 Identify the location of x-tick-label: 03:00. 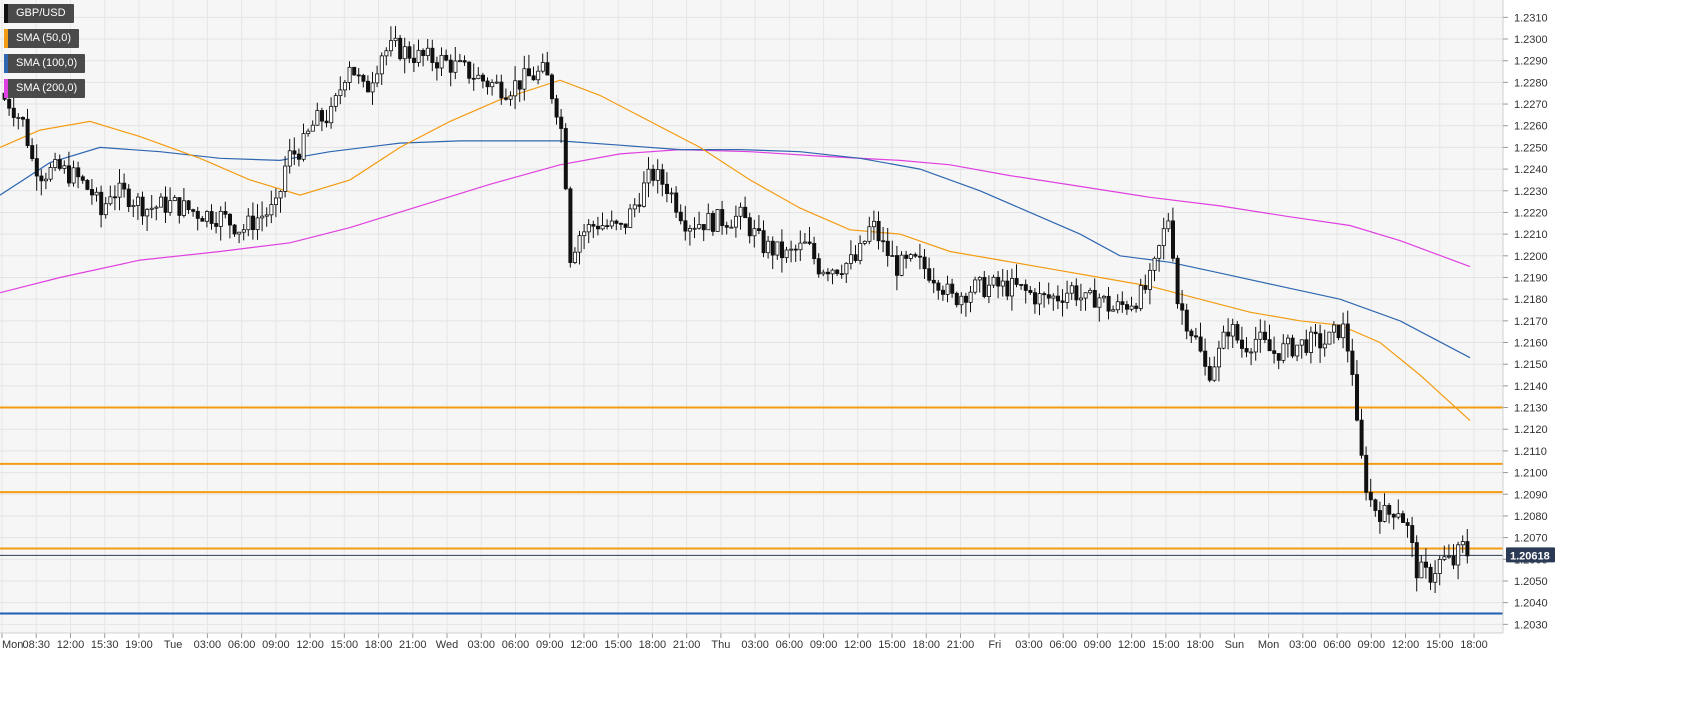
(755, 645).